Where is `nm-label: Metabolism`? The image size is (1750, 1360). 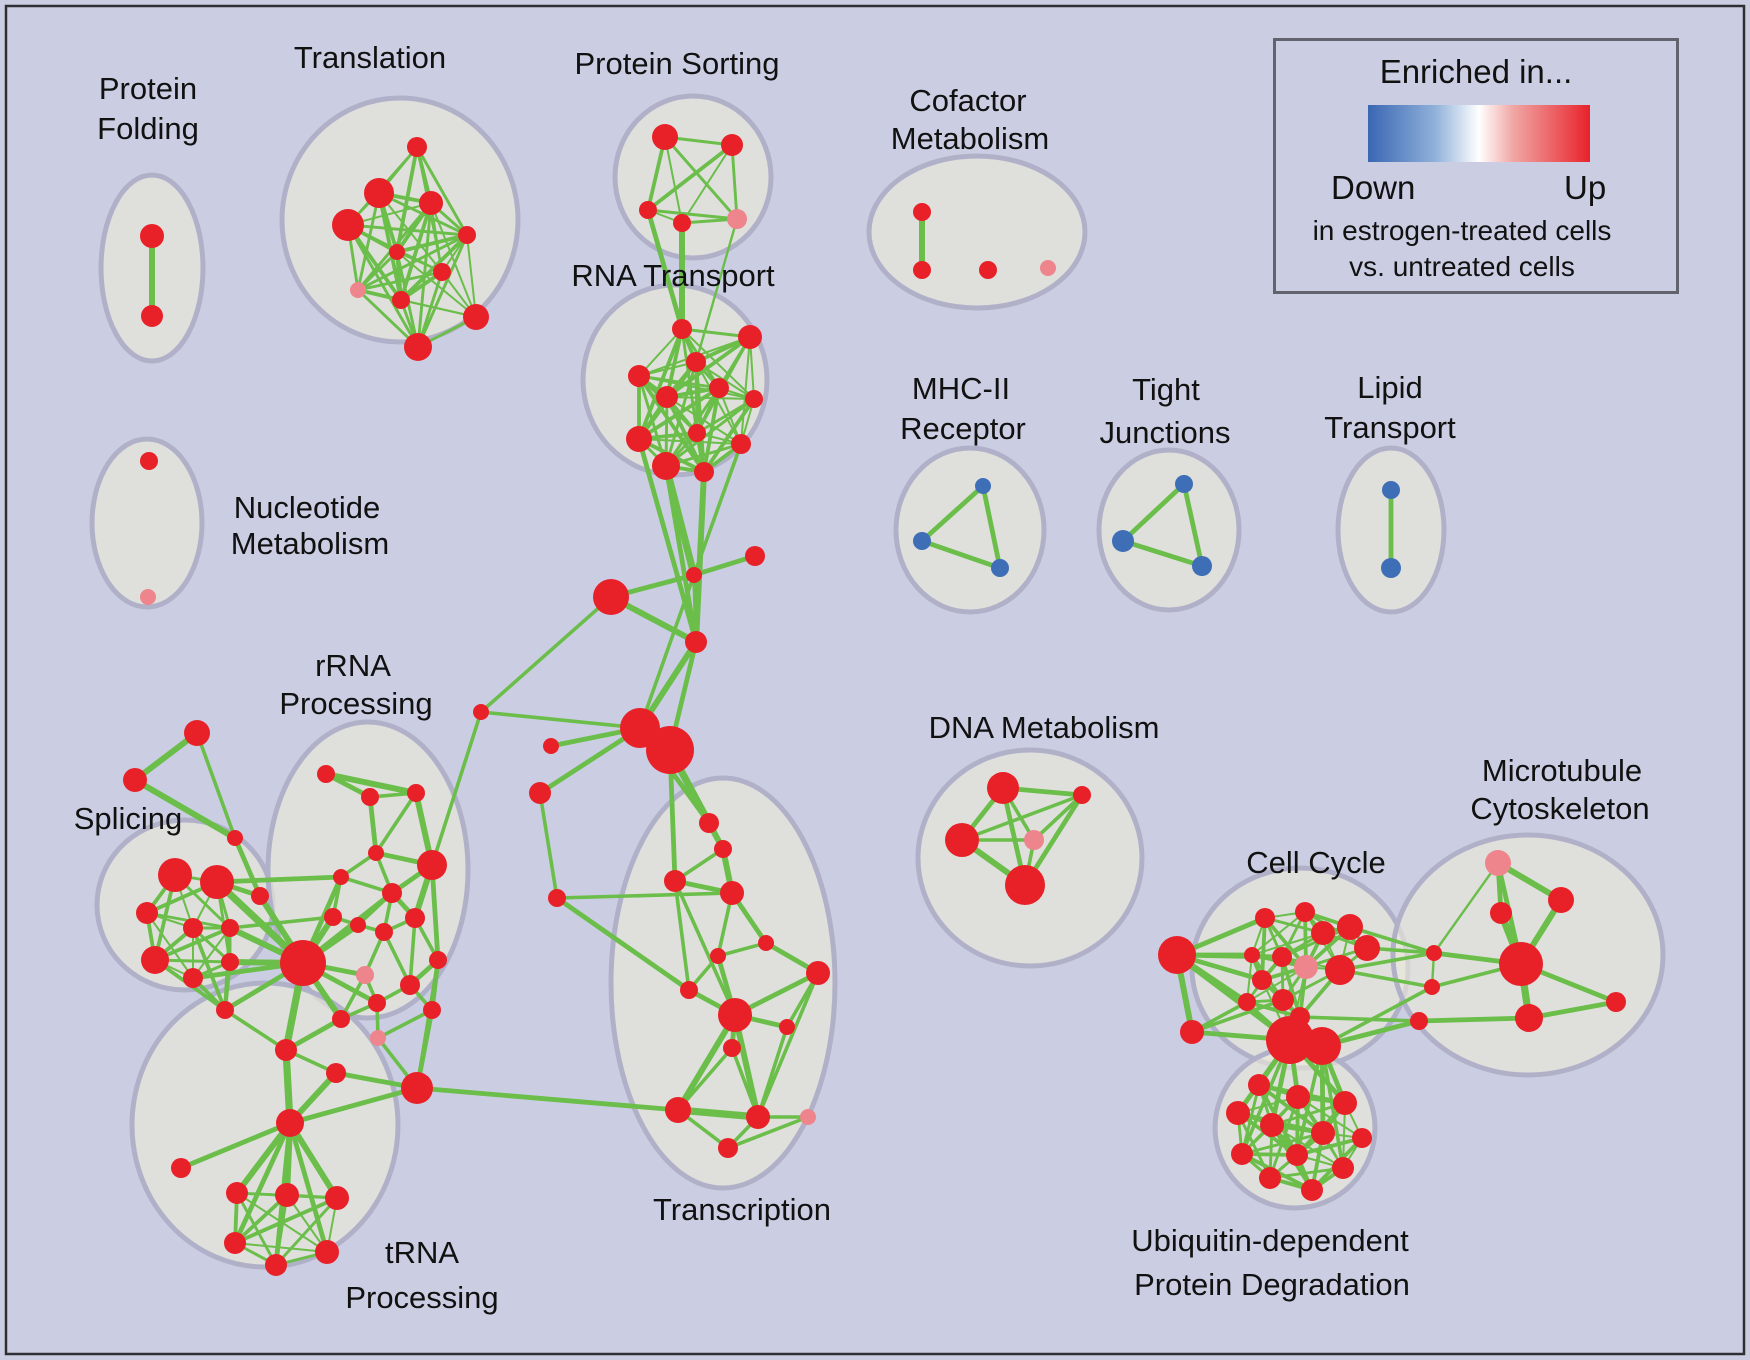 nm-label: Metabolism is located at coordinates (310, 543).